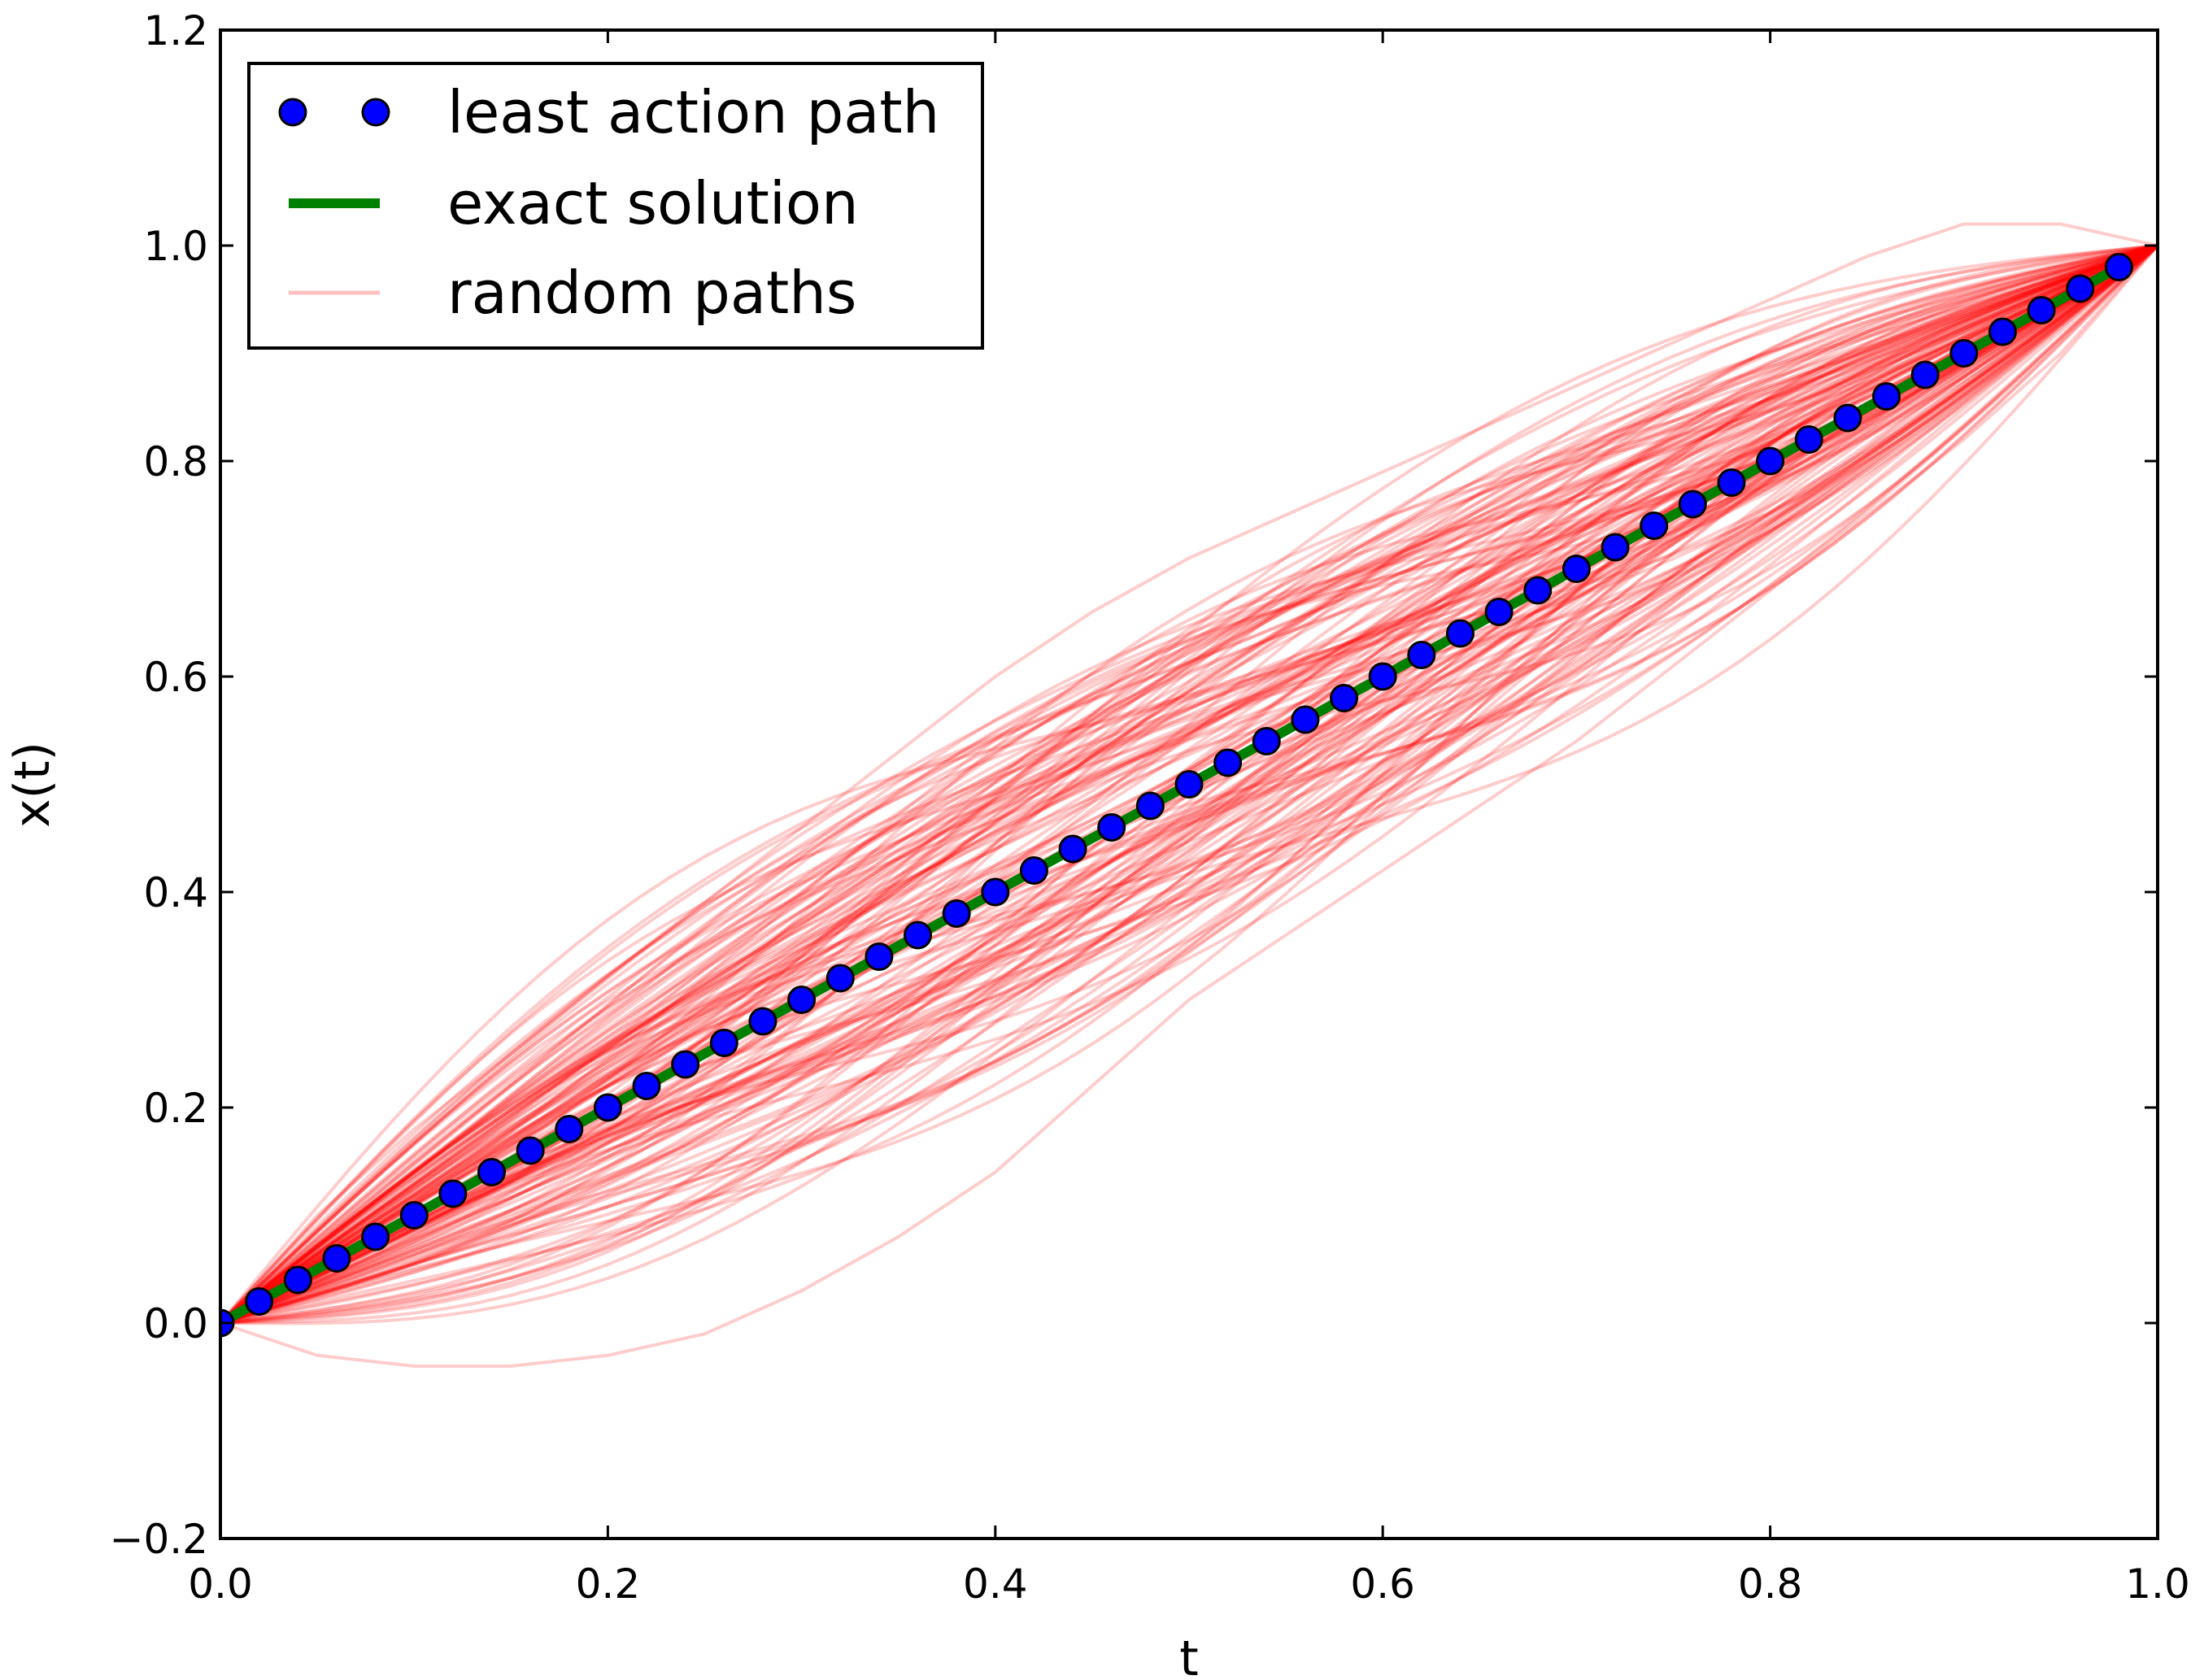 Image resolution: width=2204 pixels, height=1680 pixels. Describe the element at coordinates (175, 246) in the screenshot. I see `y-tick-label: 1.0` at that location.